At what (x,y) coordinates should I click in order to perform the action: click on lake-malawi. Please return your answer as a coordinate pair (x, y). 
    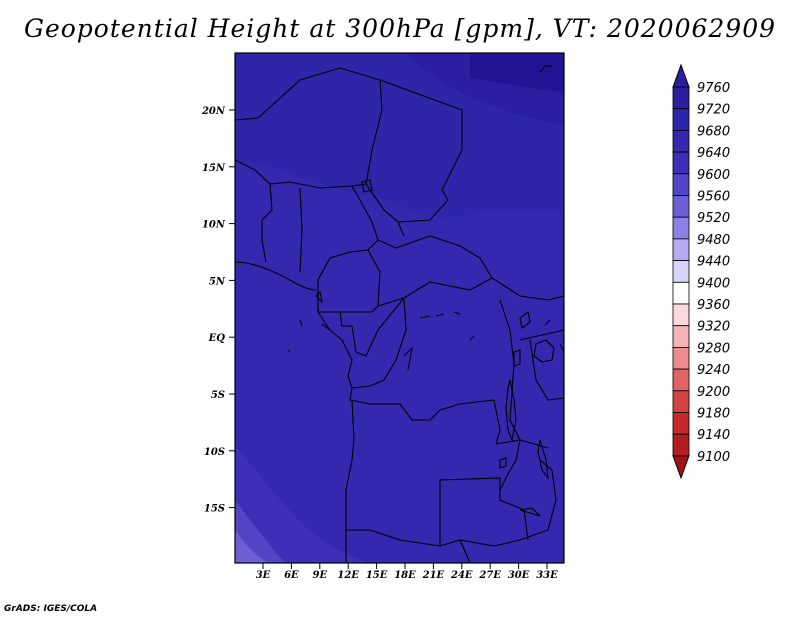
    Looking at the image, I should click on (543, 459).